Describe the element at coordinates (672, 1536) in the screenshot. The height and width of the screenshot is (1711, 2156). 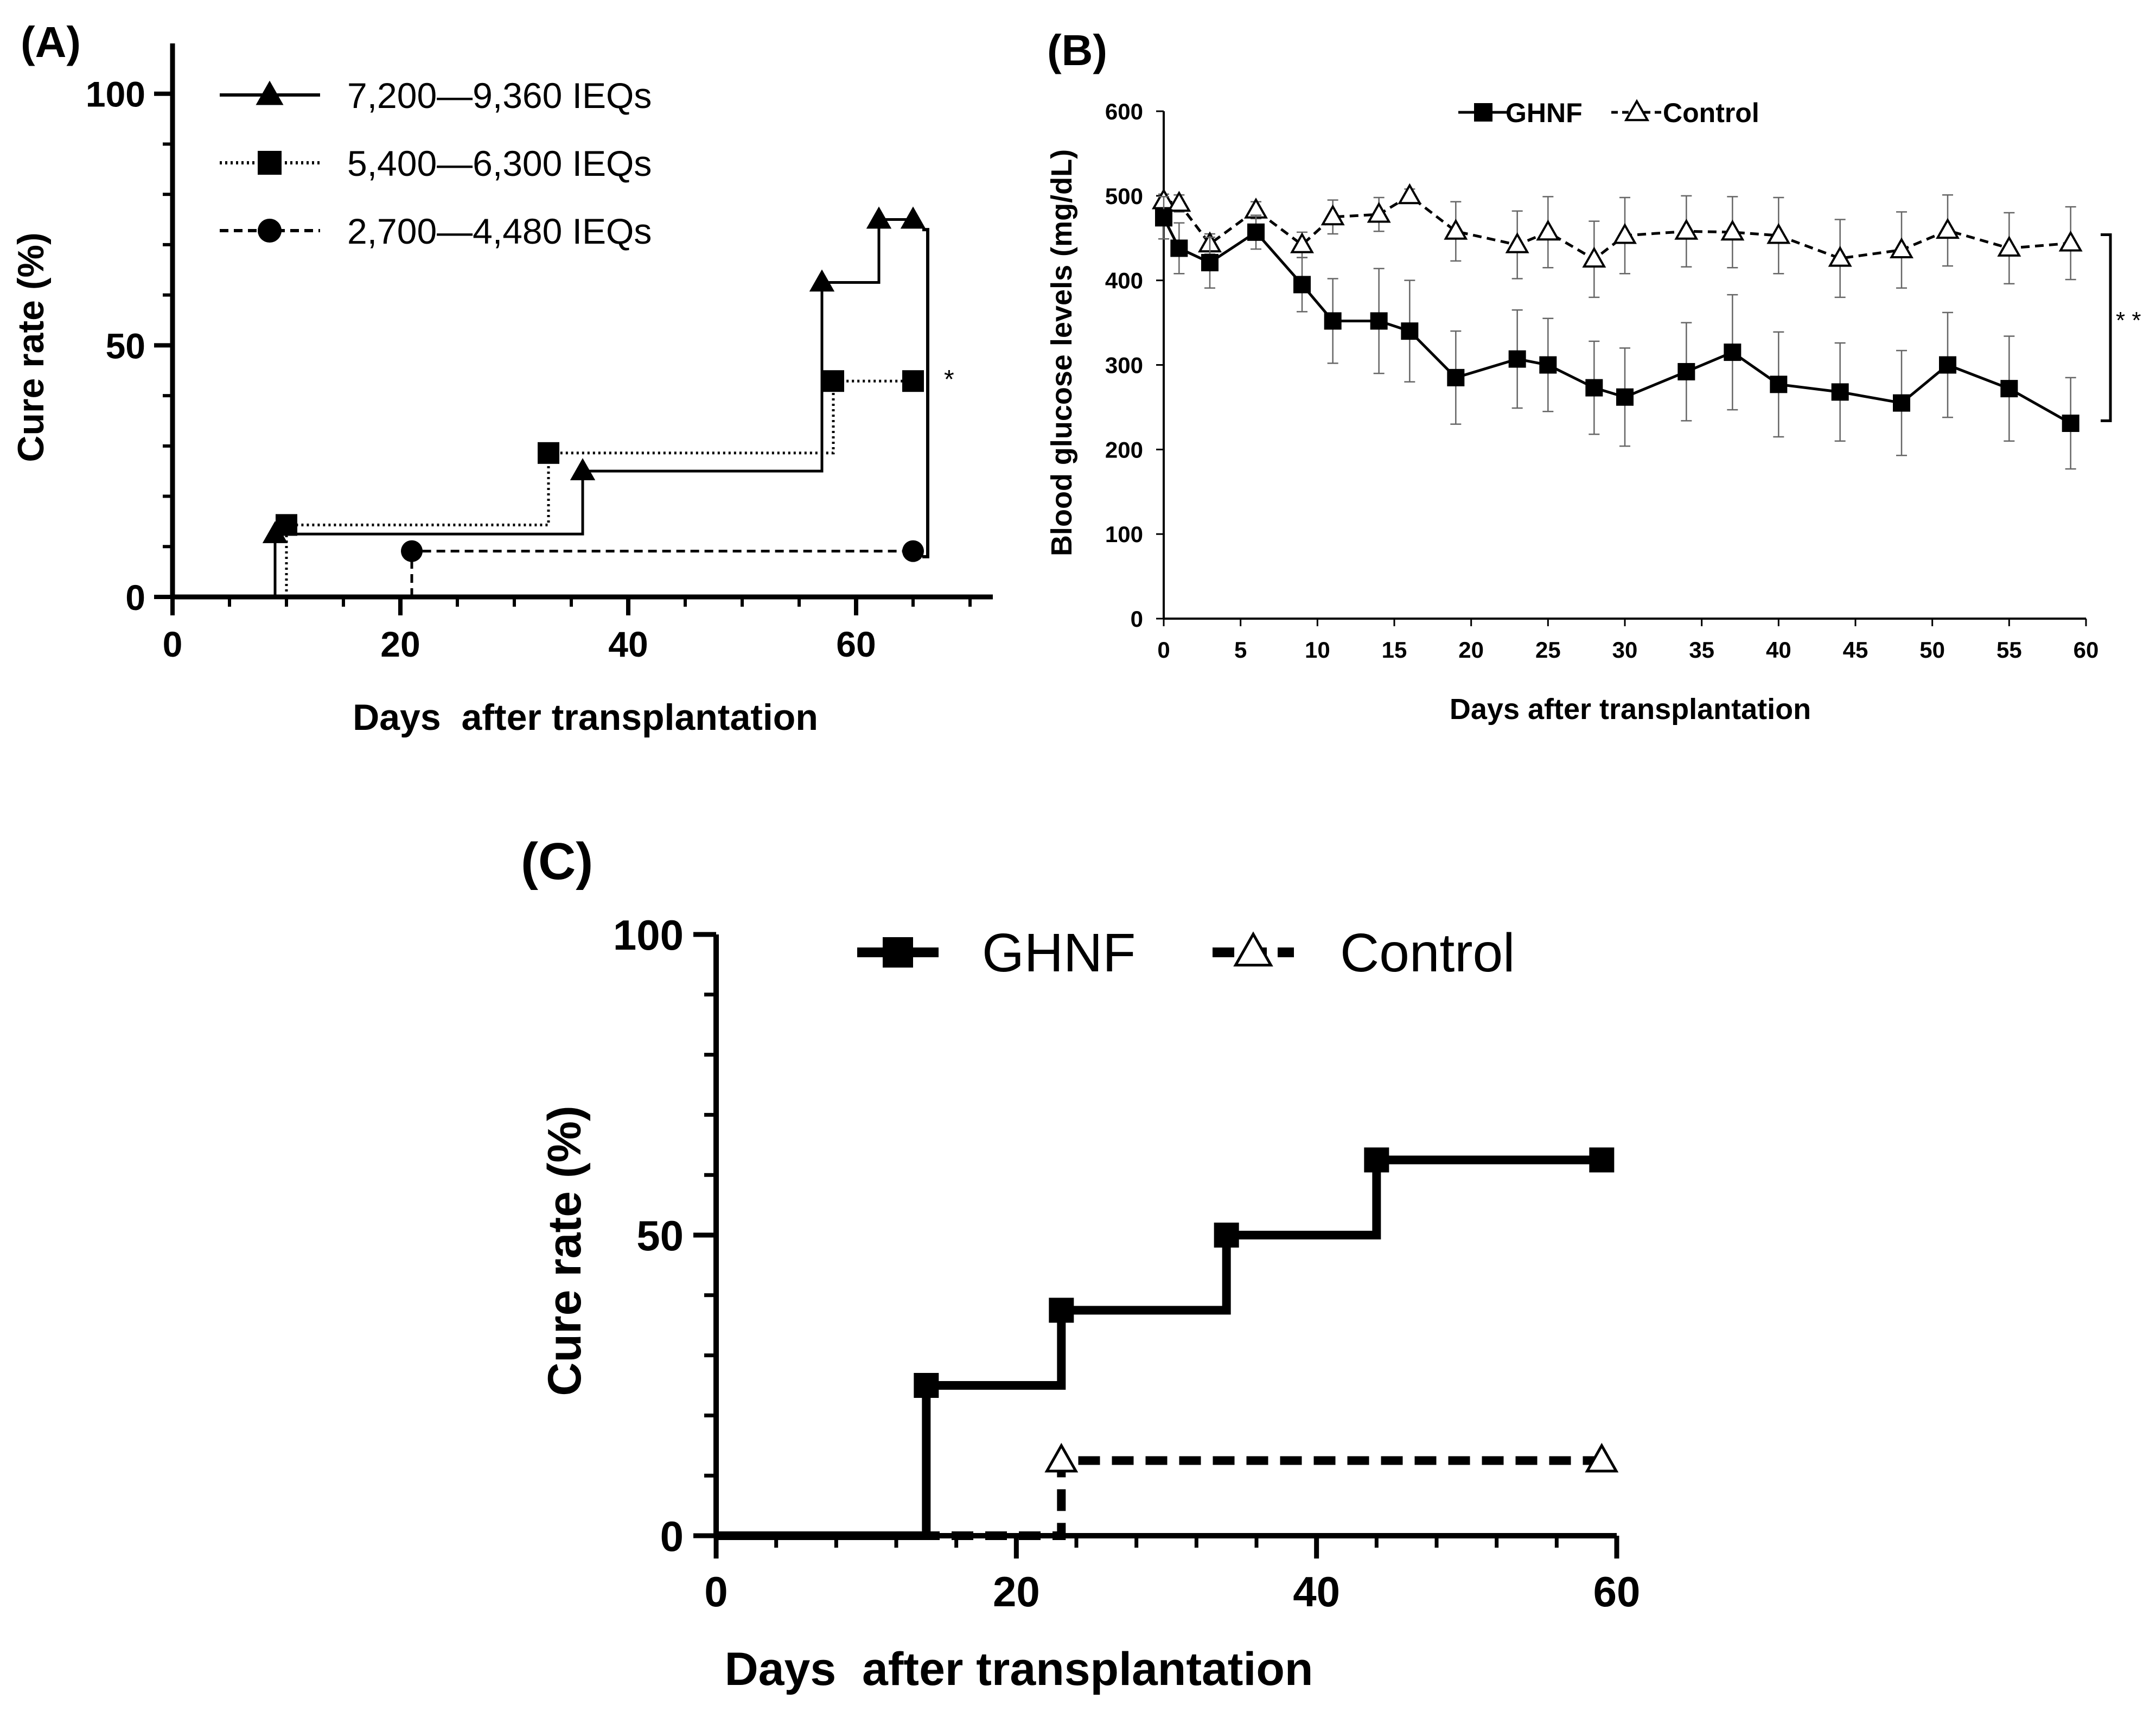
I see `panel-c-y-tick-label: 0` at that location.